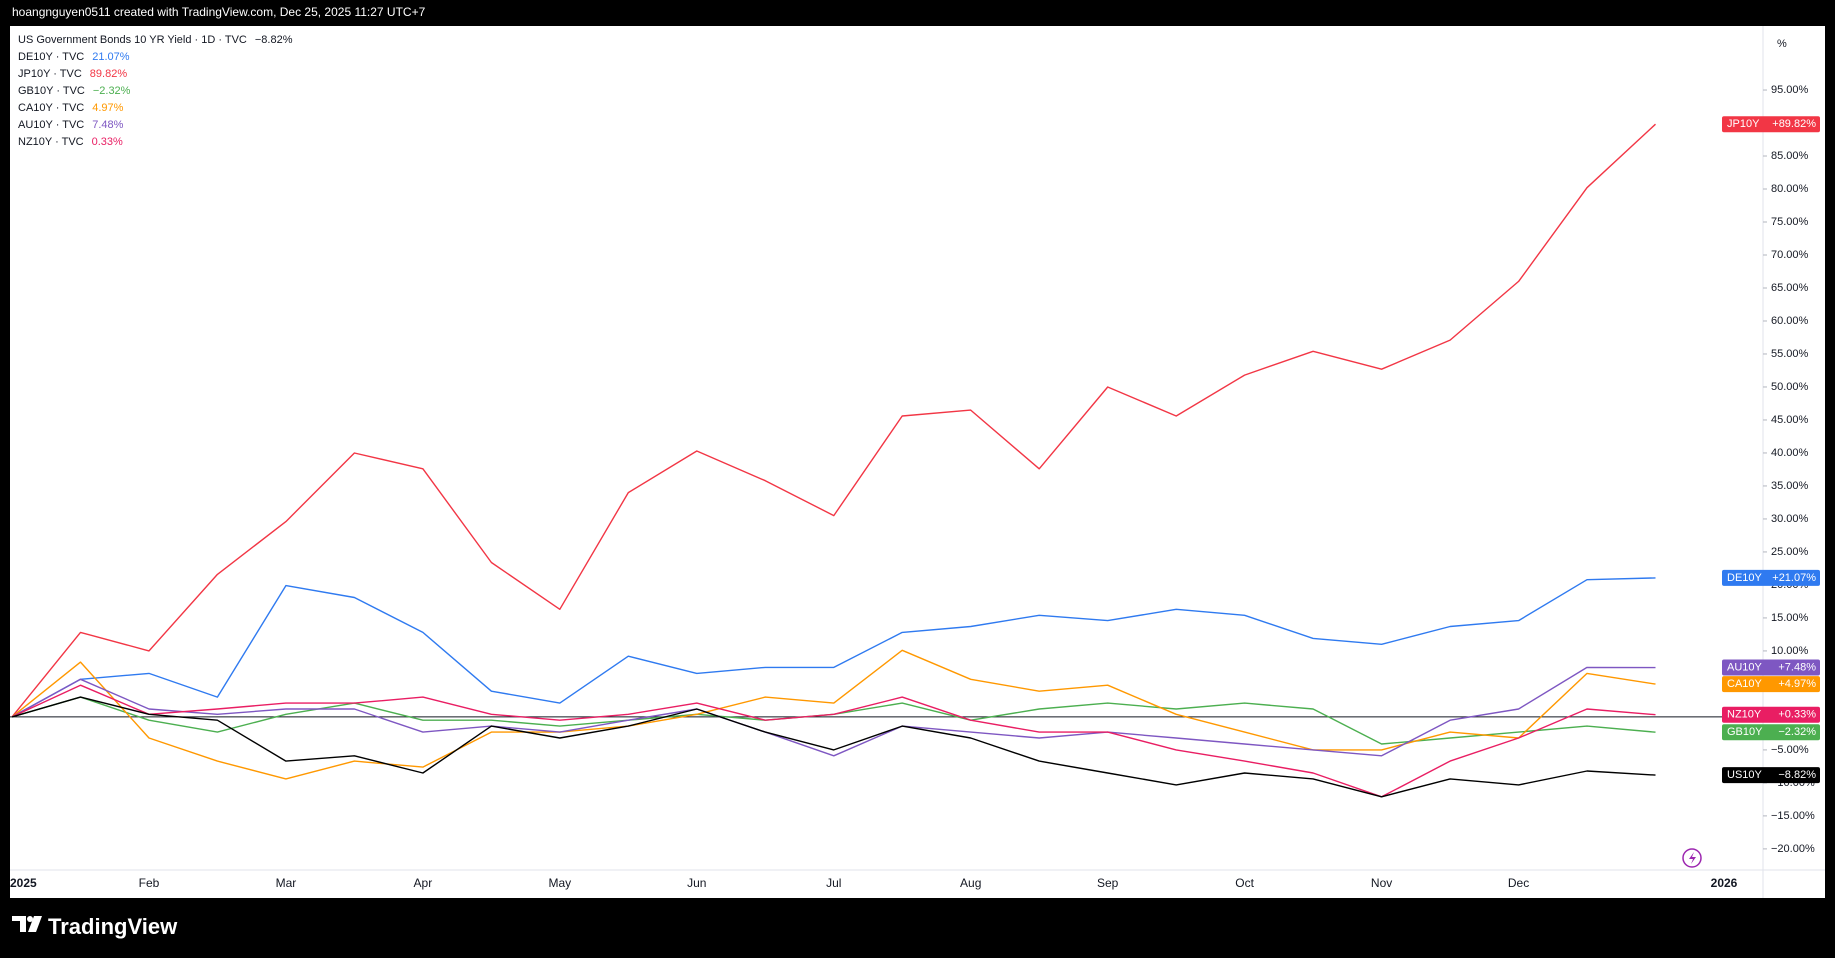 This screenshot has height=958, width=1835. I want to click on legend-value: 7.48%, so click(107, 125).